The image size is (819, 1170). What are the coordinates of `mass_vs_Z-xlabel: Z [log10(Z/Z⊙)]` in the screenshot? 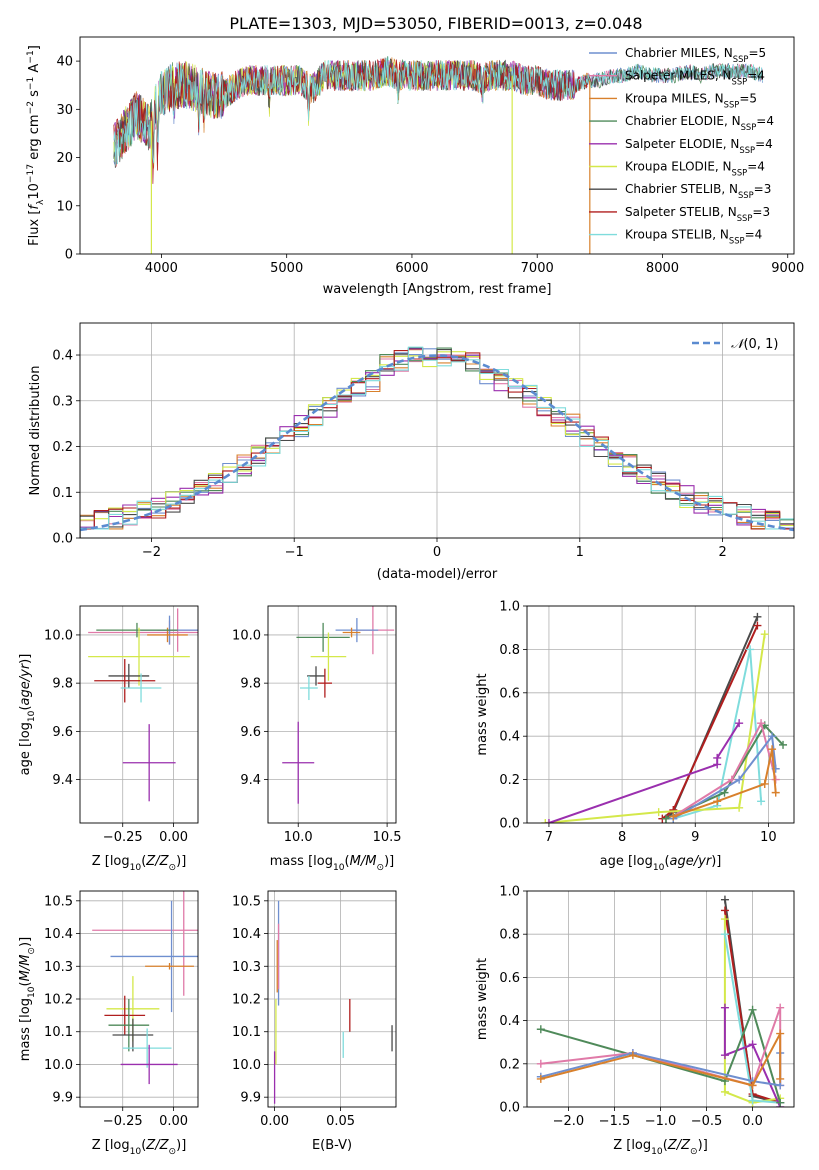 It's located at (139, 1147).